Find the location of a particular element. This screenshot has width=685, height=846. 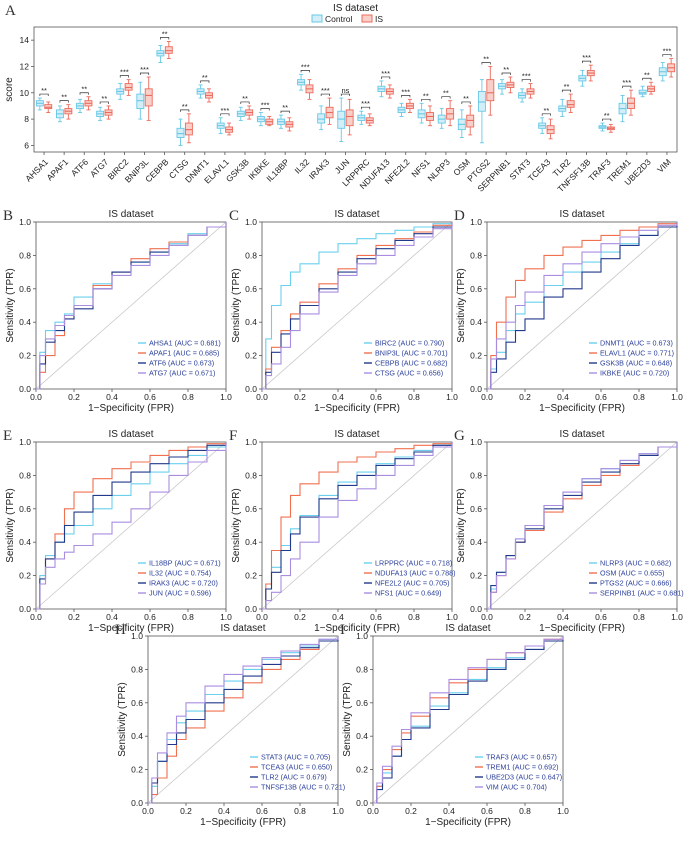

panel-f-frame is located at coordinates (357, 525).